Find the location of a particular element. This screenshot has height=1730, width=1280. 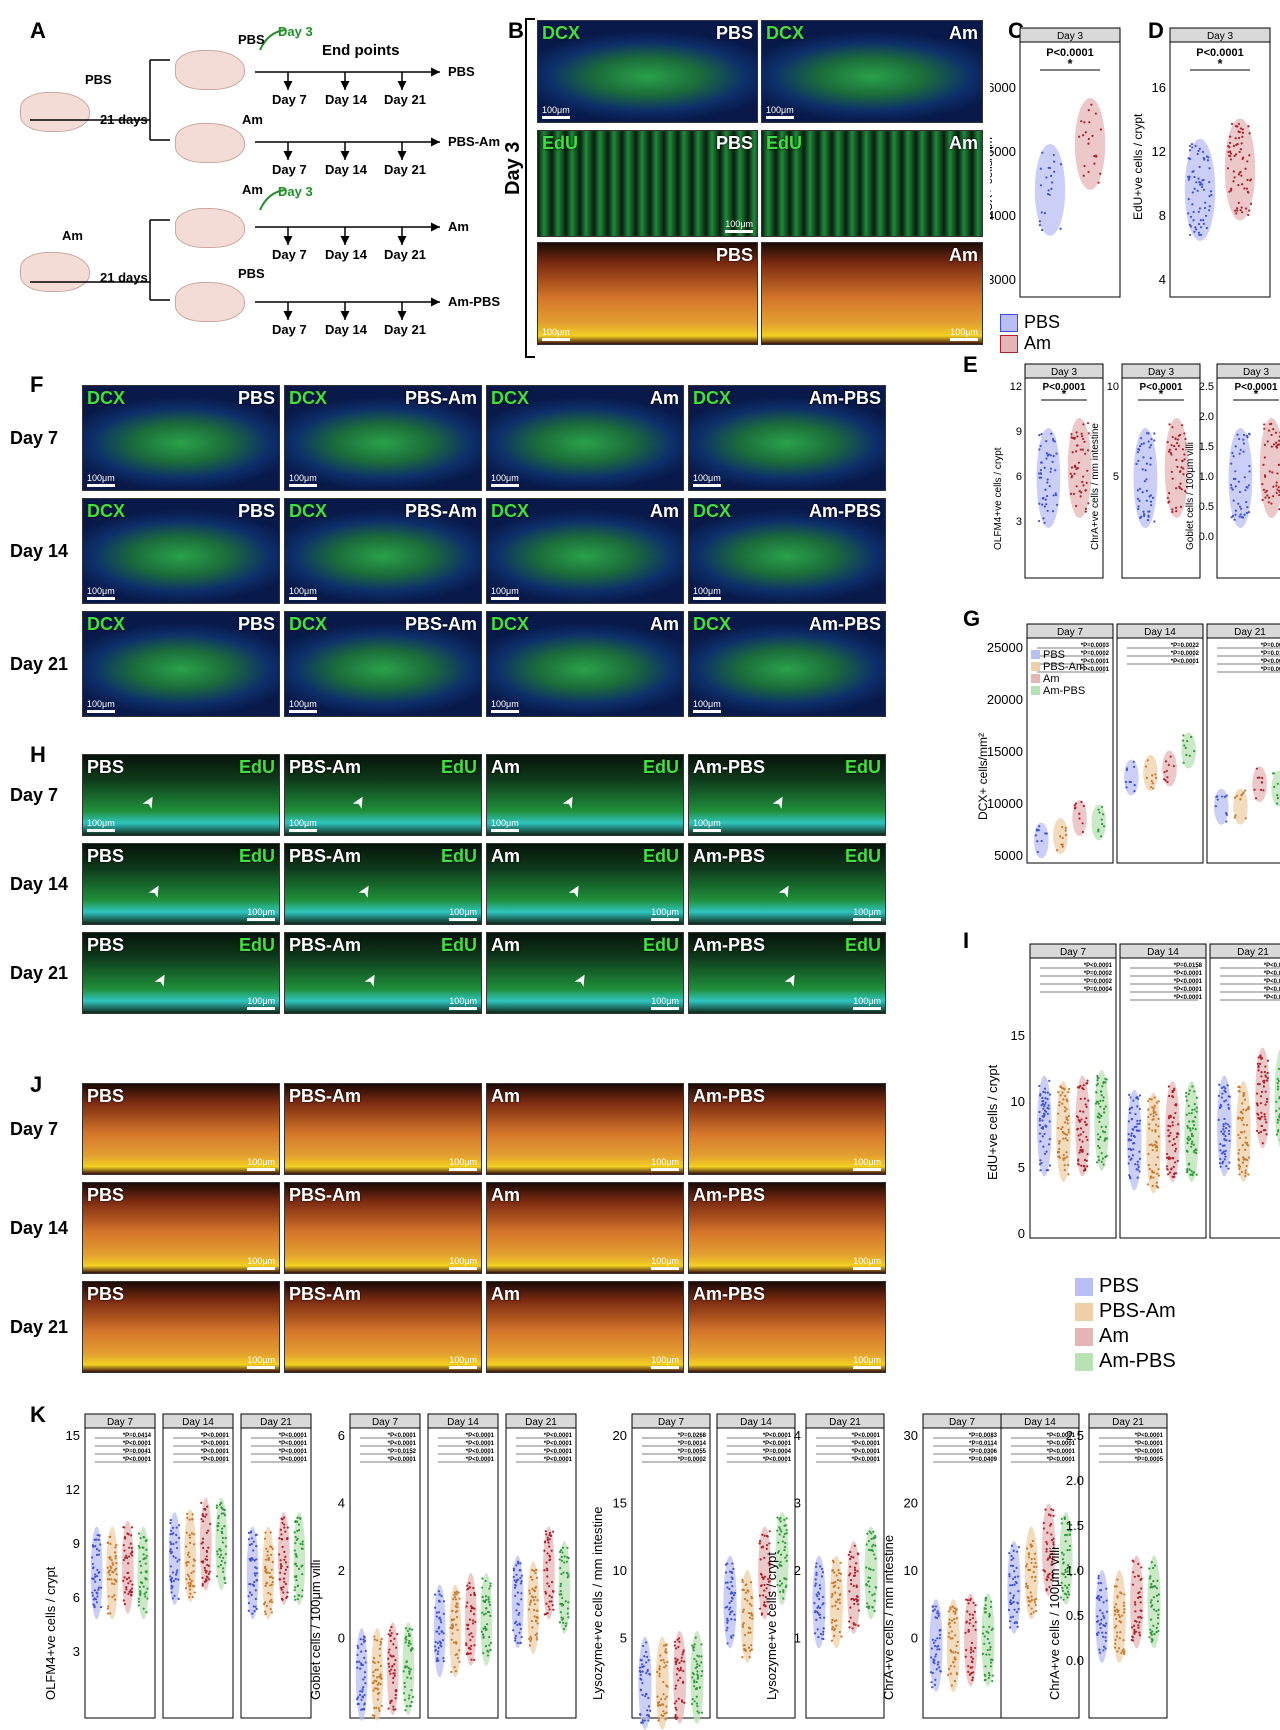

y-tick: 1.5 is located at coordinates (1206, 447).